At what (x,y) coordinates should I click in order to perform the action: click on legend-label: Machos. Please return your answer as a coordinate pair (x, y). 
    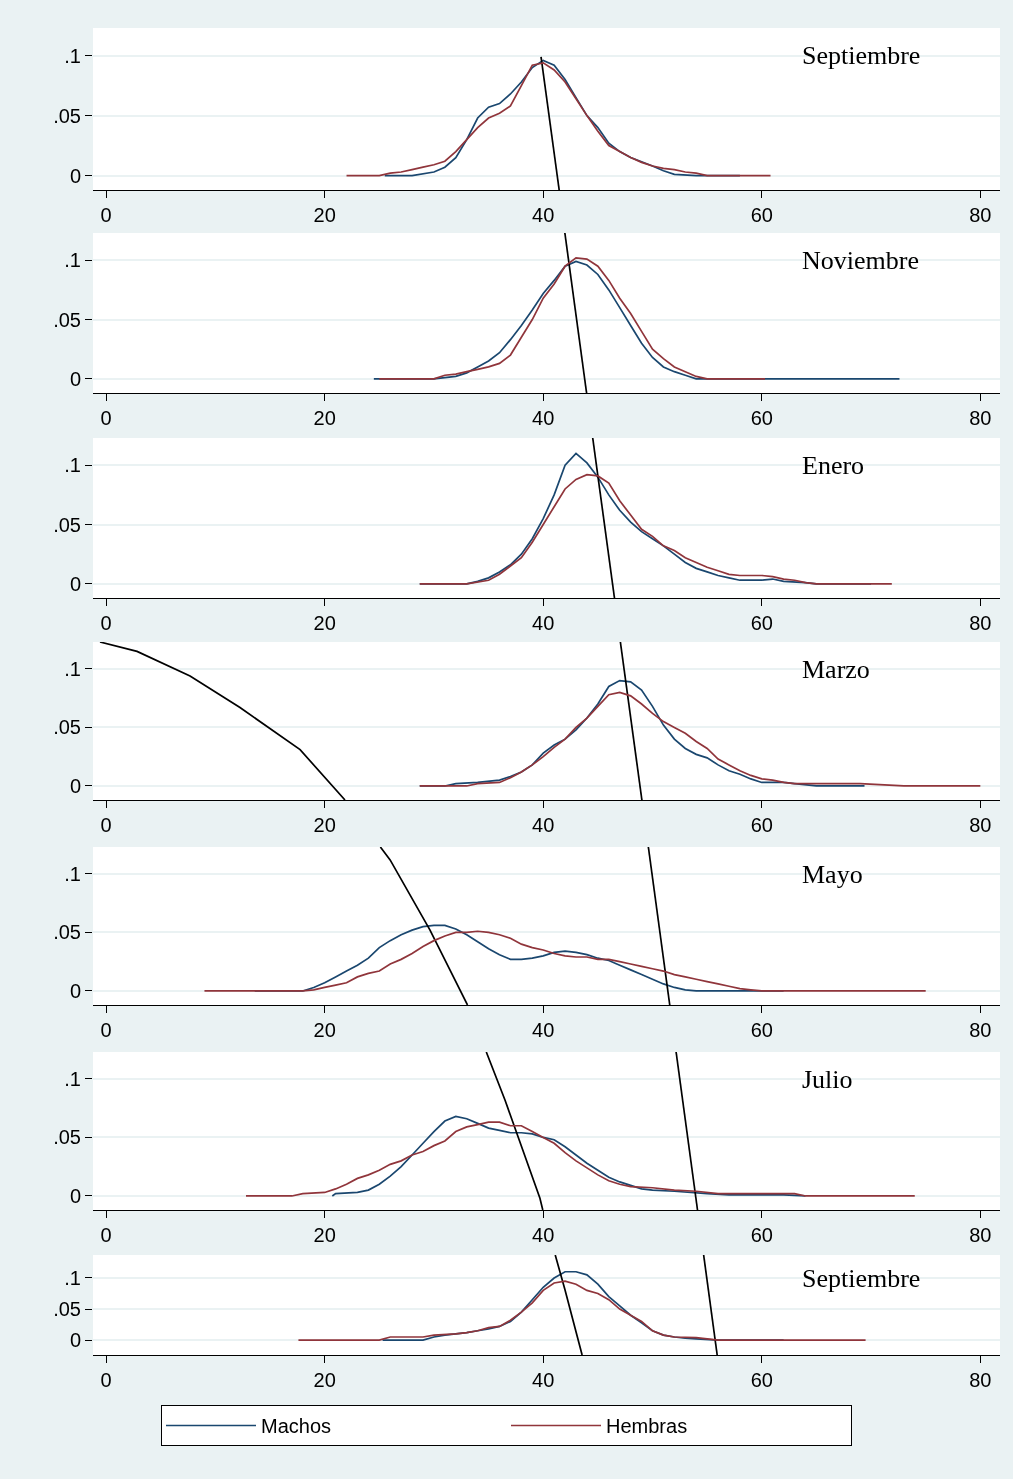
    Looking at the image, I should click on (296, 1426).